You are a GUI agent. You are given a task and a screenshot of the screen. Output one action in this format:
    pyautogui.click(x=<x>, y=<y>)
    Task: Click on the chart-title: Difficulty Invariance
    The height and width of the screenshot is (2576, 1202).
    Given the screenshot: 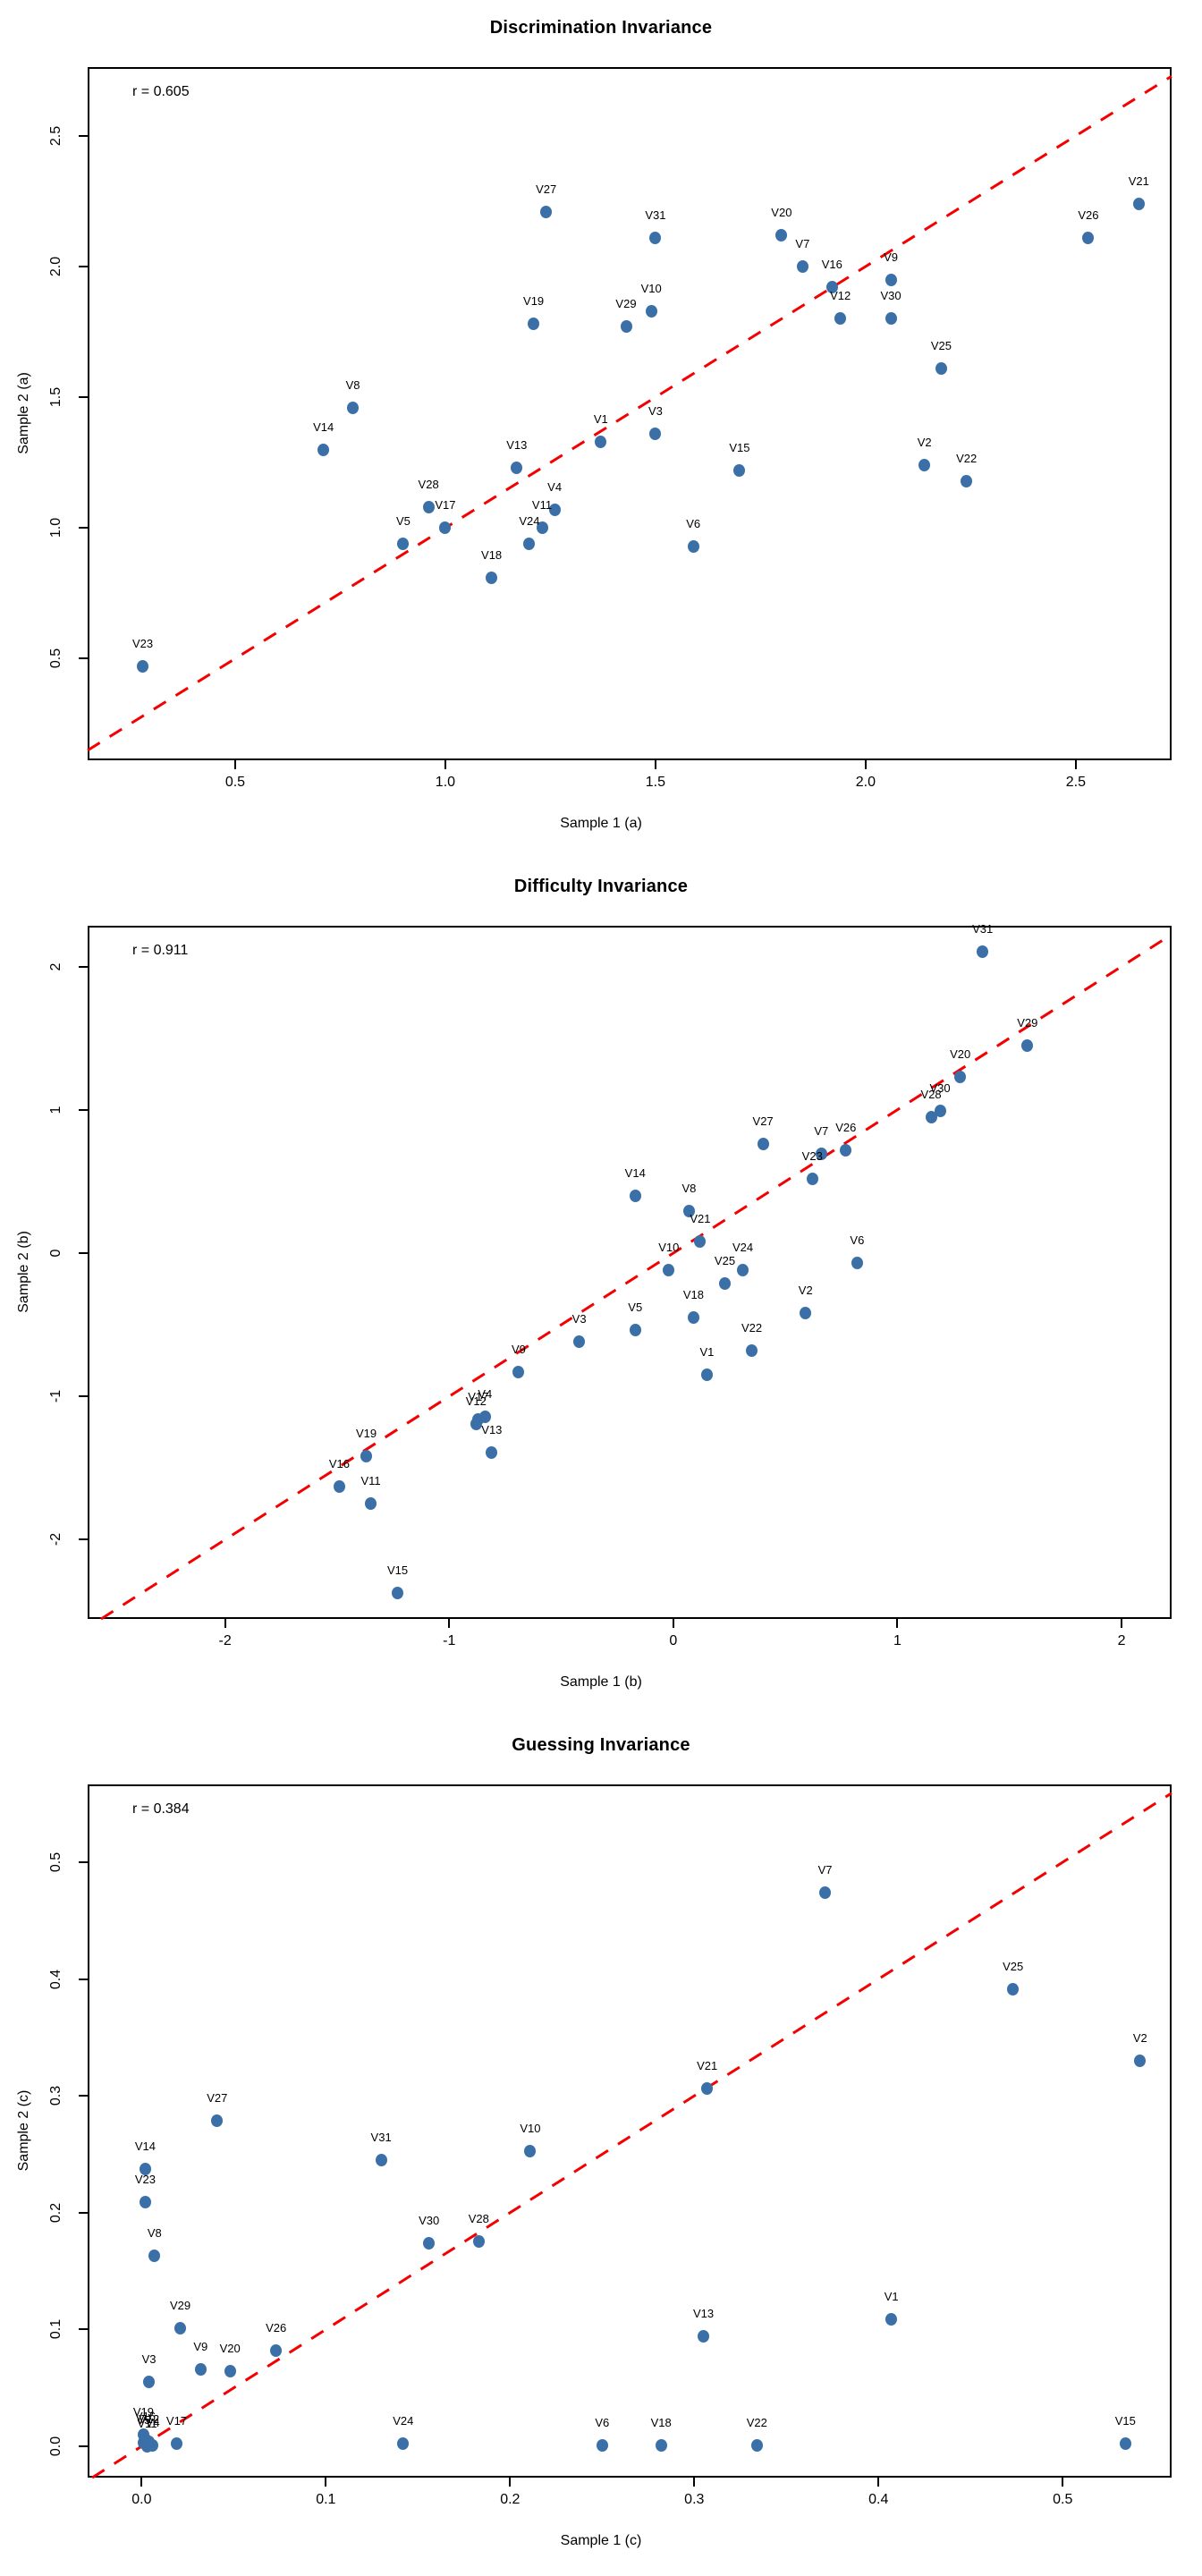 What is the action you would take?
    pyautogui.click(x=601, y=886)
    